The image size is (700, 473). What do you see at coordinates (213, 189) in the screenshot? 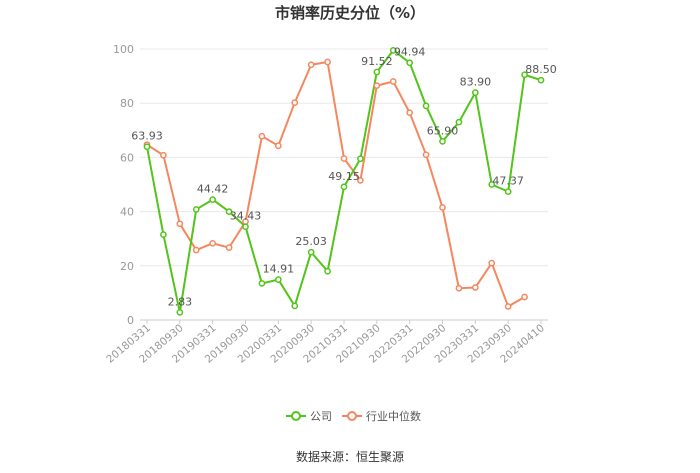
I see `data-label: 44.42` at bounding box center [213, 189].